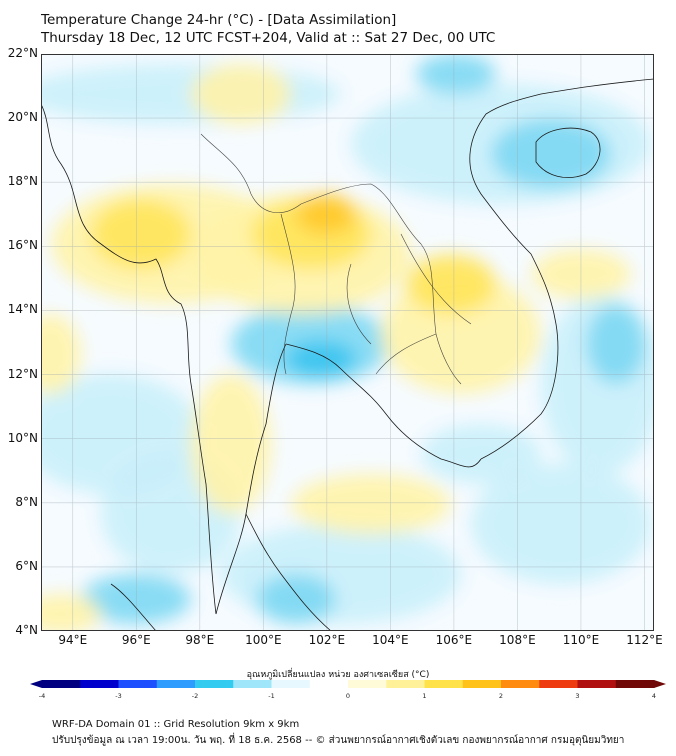  I want to click on lon-label: 108°E, so click(517, 640).